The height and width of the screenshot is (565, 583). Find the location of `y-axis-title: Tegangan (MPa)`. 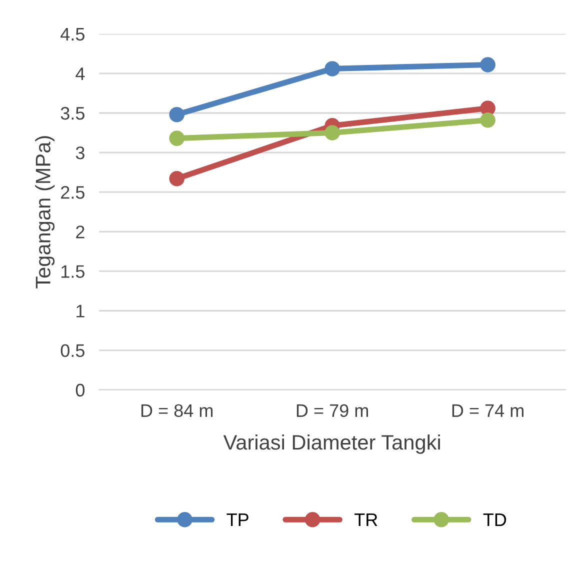

y-axis-title: Tegangan (MPa) is located at coordinates (45, 212).